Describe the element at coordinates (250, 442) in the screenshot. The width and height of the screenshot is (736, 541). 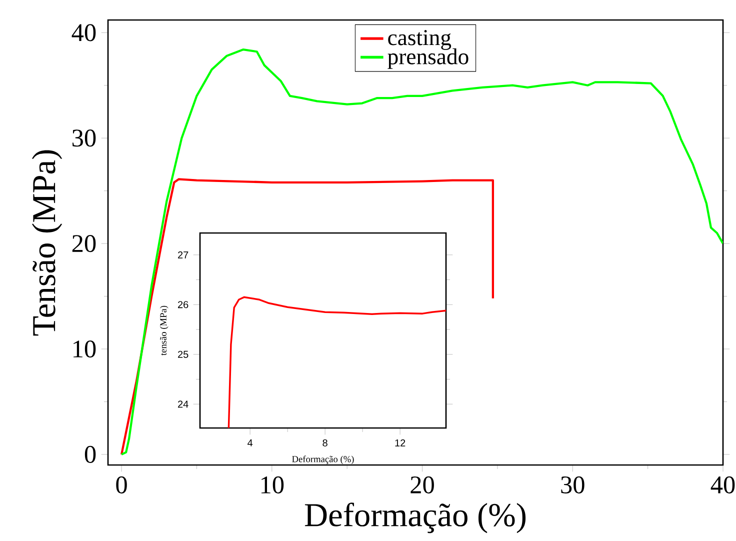
I see `x-tick-label: 4` at that location.